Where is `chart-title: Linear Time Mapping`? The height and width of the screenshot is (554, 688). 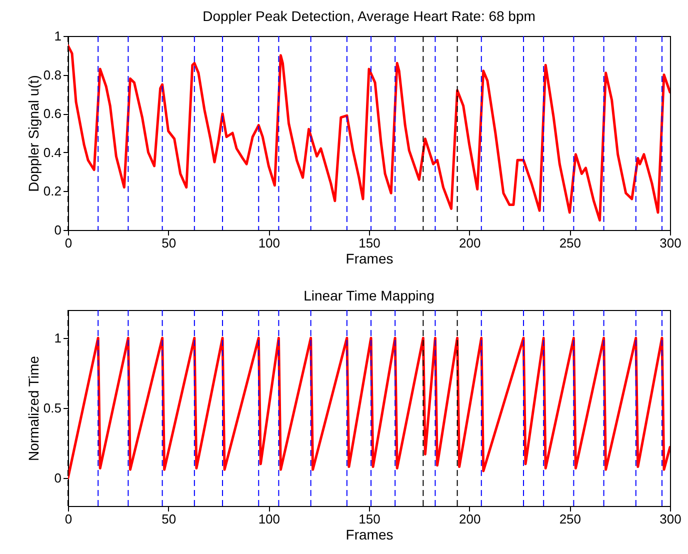
chart-title: Linear Time Mapping is located at coordinates (369, 296).